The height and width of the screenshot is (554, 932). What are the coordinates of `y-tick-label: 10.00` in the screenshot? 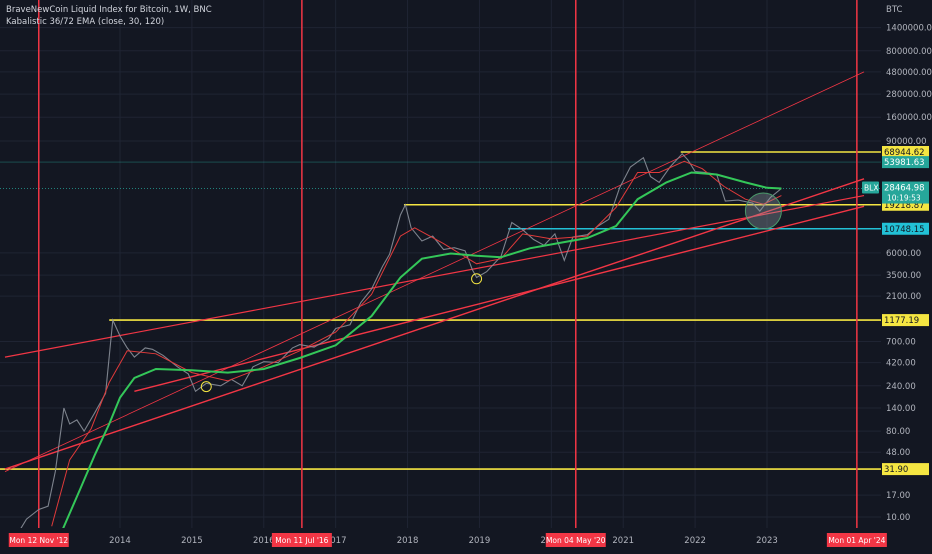 It's located at (898, 518).